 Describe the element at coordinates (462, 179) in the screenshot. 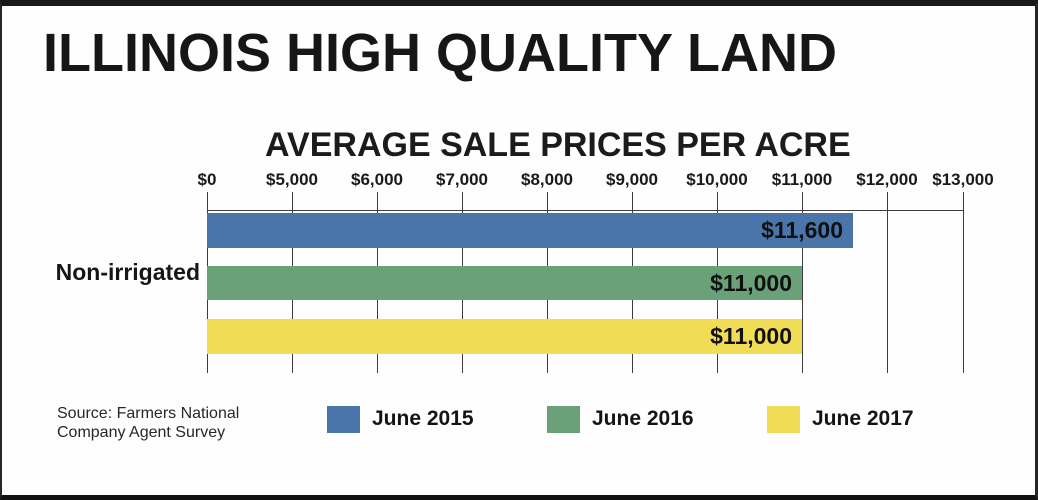

I see `axis-tick-label: $7,000` at that location.